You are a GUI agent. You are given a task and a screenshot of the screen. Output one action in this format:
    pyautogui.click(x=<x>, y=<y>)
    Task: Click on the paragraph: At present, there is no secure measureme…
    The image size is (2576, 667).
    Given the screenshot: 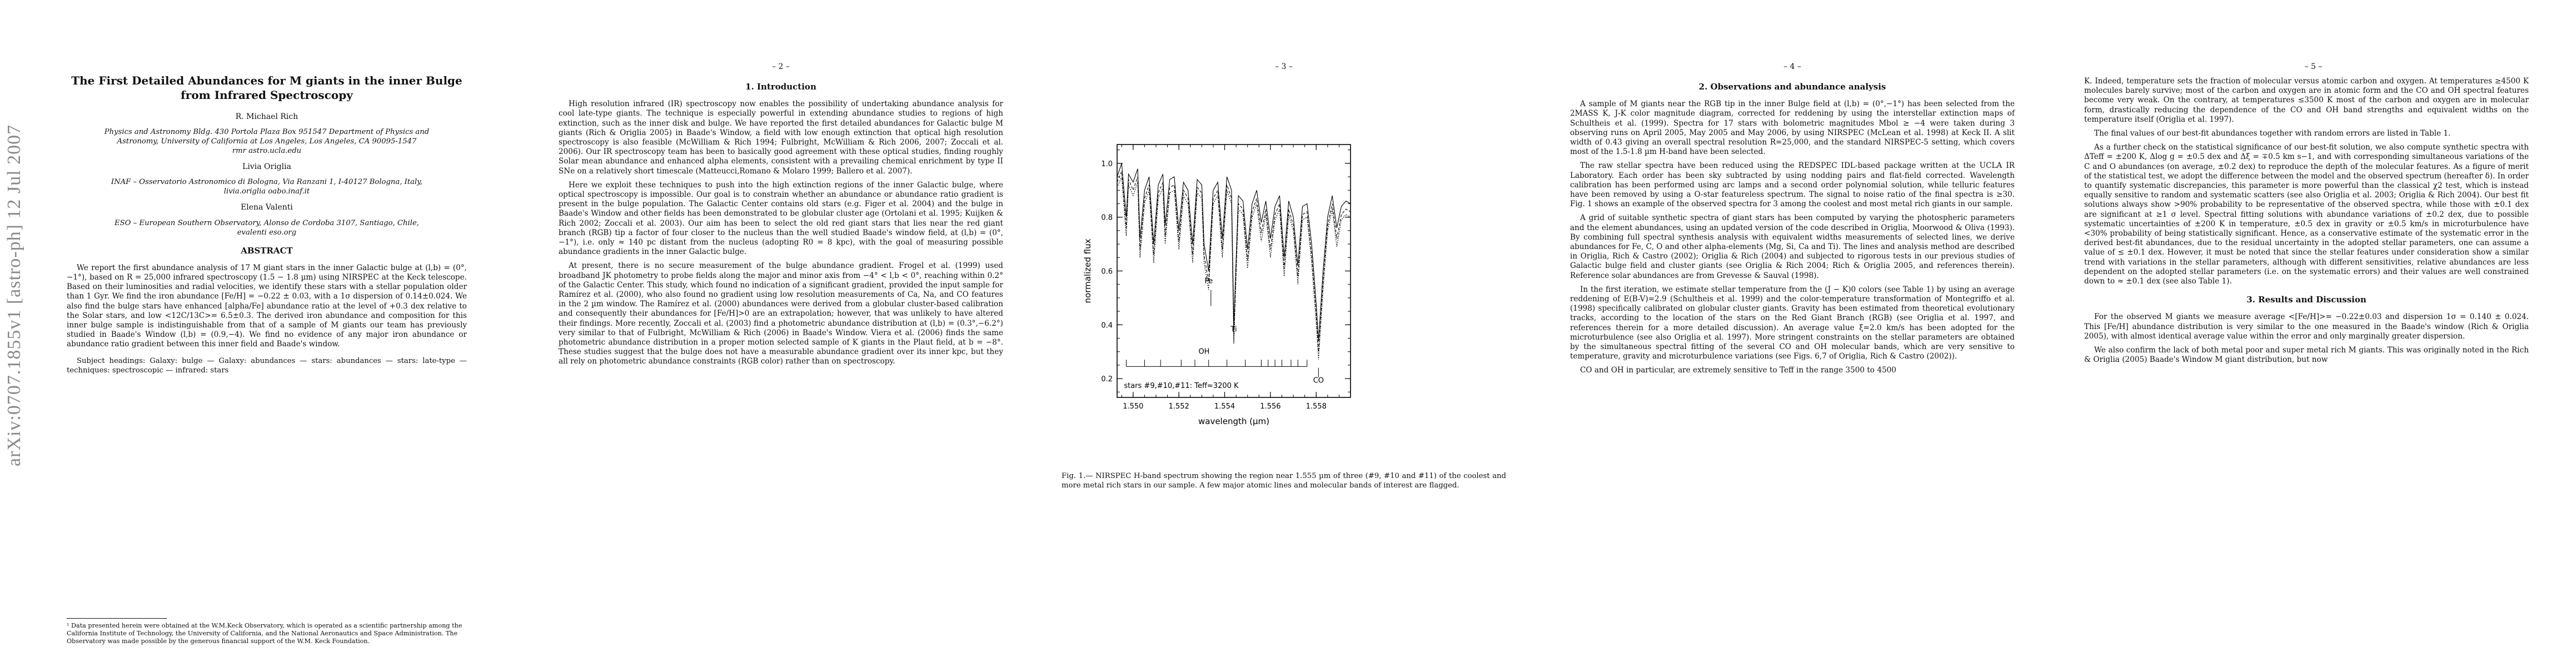 What is the action you would take?
    pyautogui.click(x=781, y=313)
    